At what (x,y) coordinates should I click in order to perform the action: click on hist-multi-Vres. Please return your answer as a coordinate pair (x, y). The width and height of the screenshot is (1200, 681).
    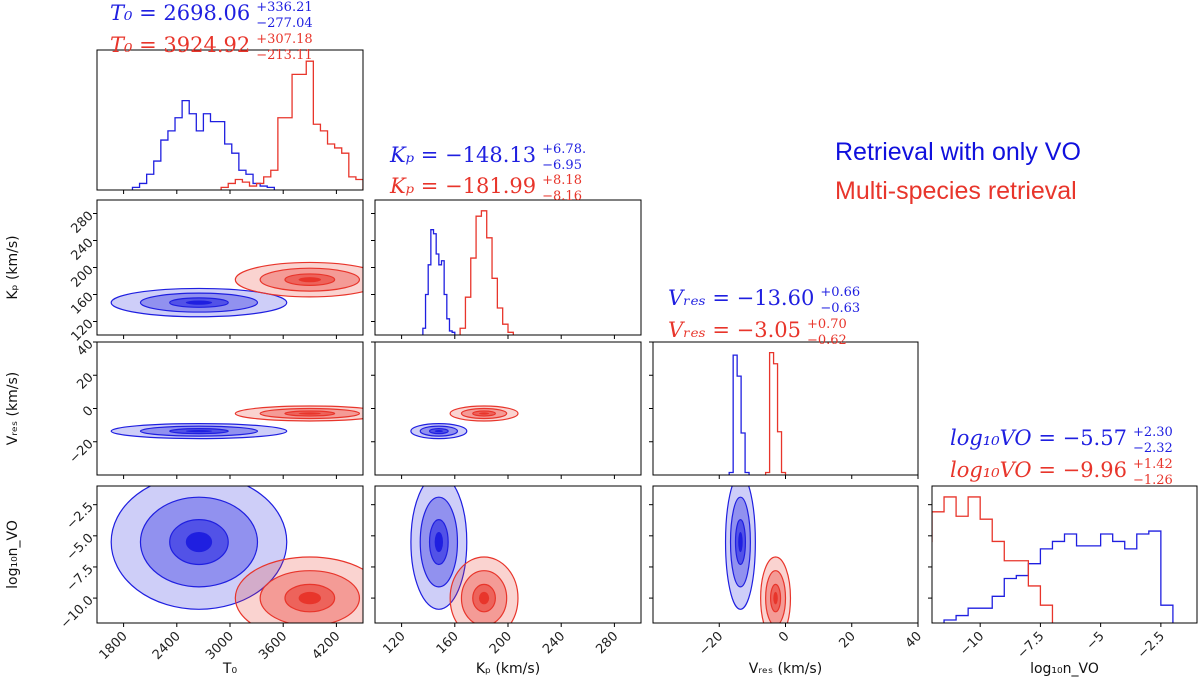
    Looking at the image, I should click on (775, 413).